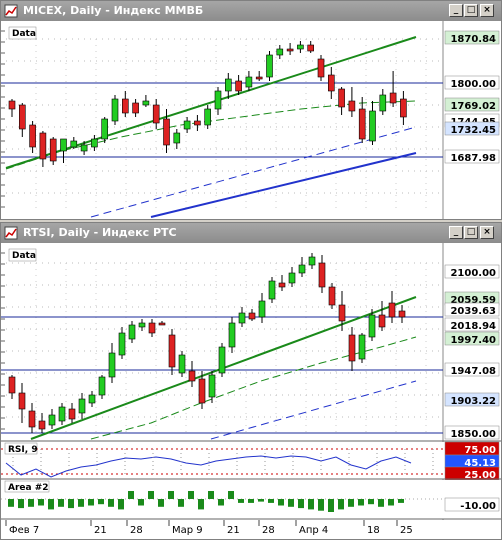  What do you see at coordinates (268, 530) in the screenshot?
I see `date-label: 28` at bounding box center [268, 530].